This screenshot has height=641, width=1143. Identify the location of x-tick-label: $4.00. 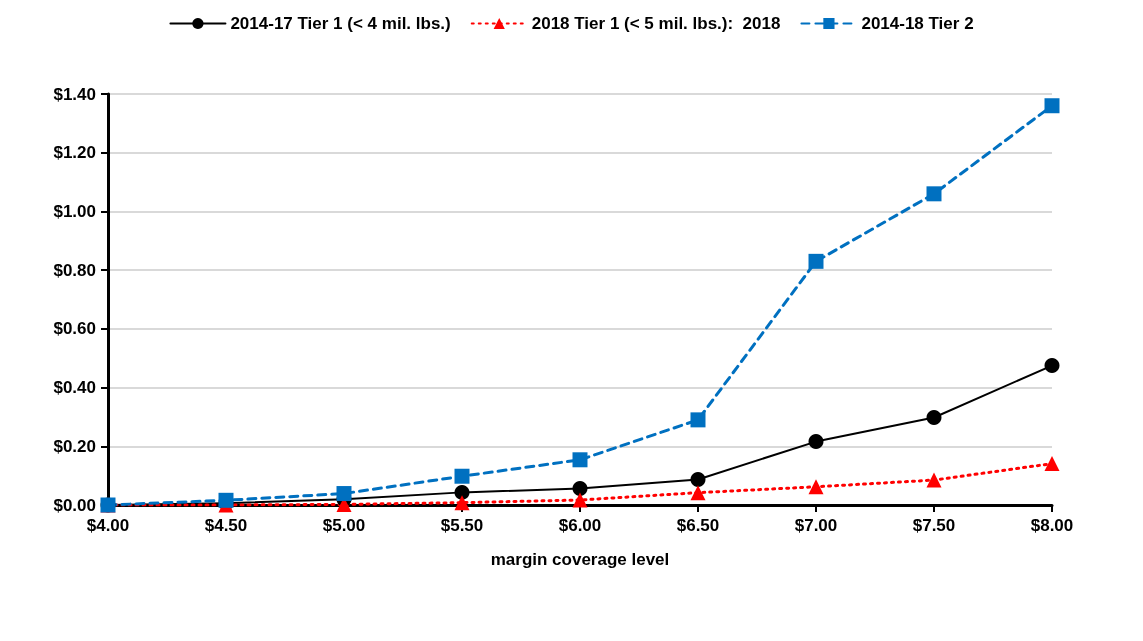
(108, 525).